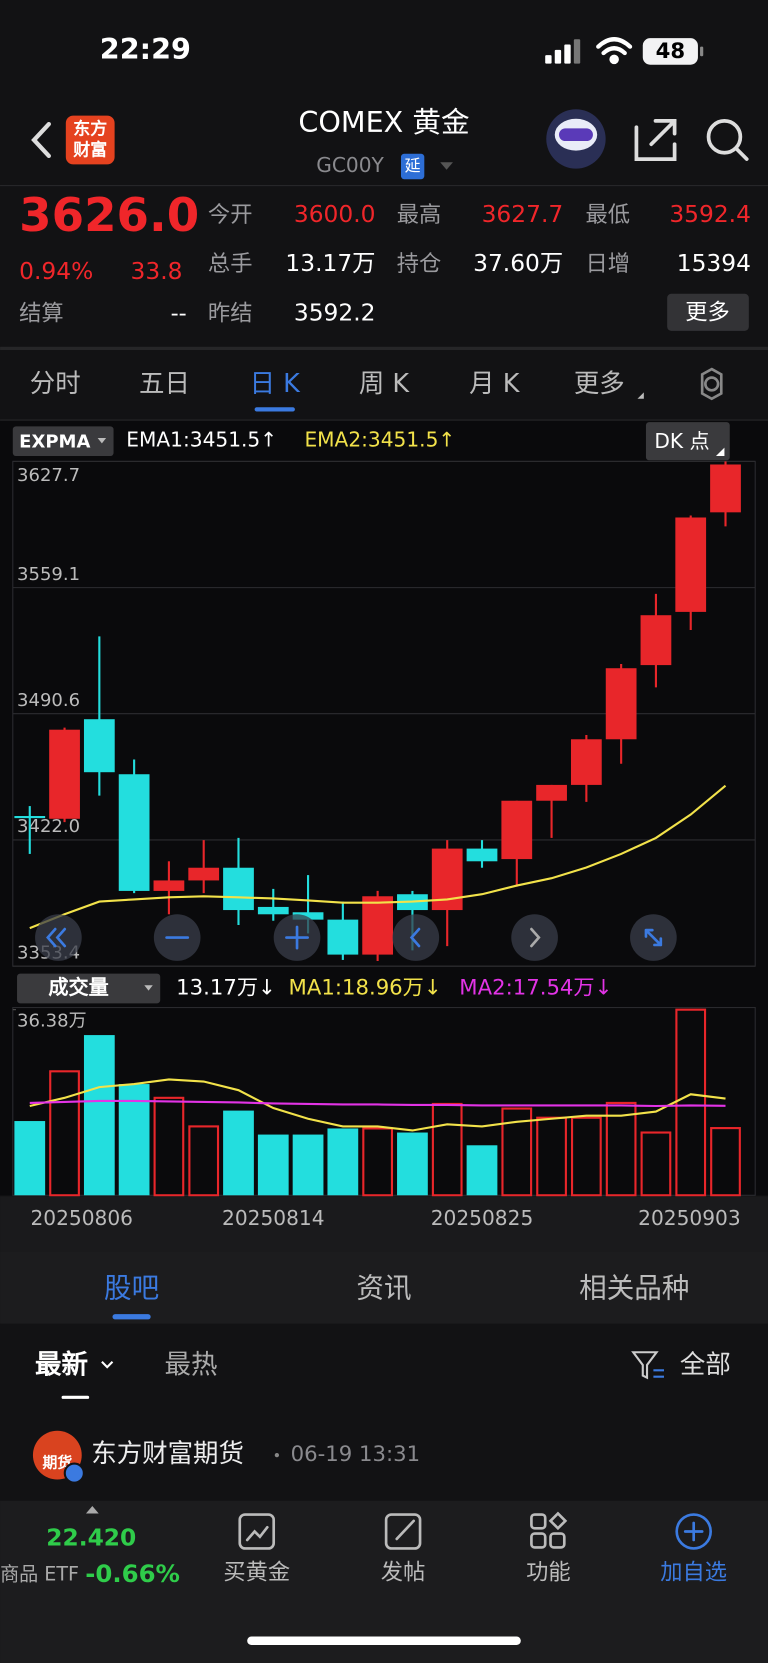 Image resolution: width=768 pixels, height=1663 pixels. Describe the element at coordinates (475, 1572) in the screenshot. I see `actions: 买黄金 发帖 功能 加自选` at that location.